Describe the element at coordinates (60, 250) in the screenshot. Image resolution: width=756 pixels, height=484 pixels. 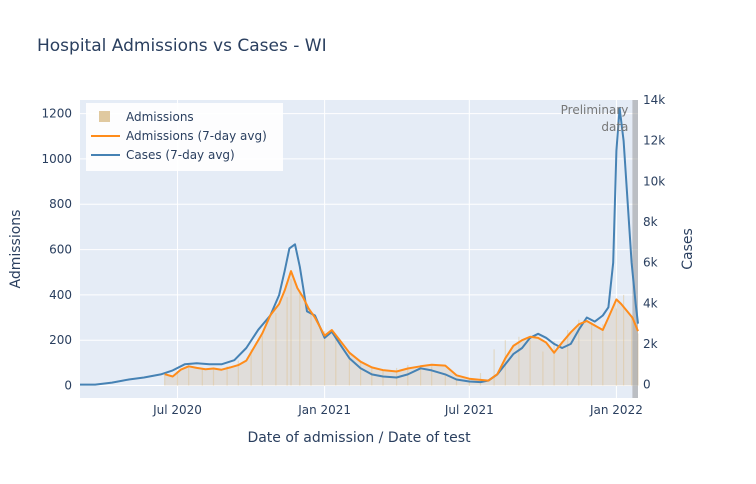
I see `y-tick-label-3: 600` at that location.